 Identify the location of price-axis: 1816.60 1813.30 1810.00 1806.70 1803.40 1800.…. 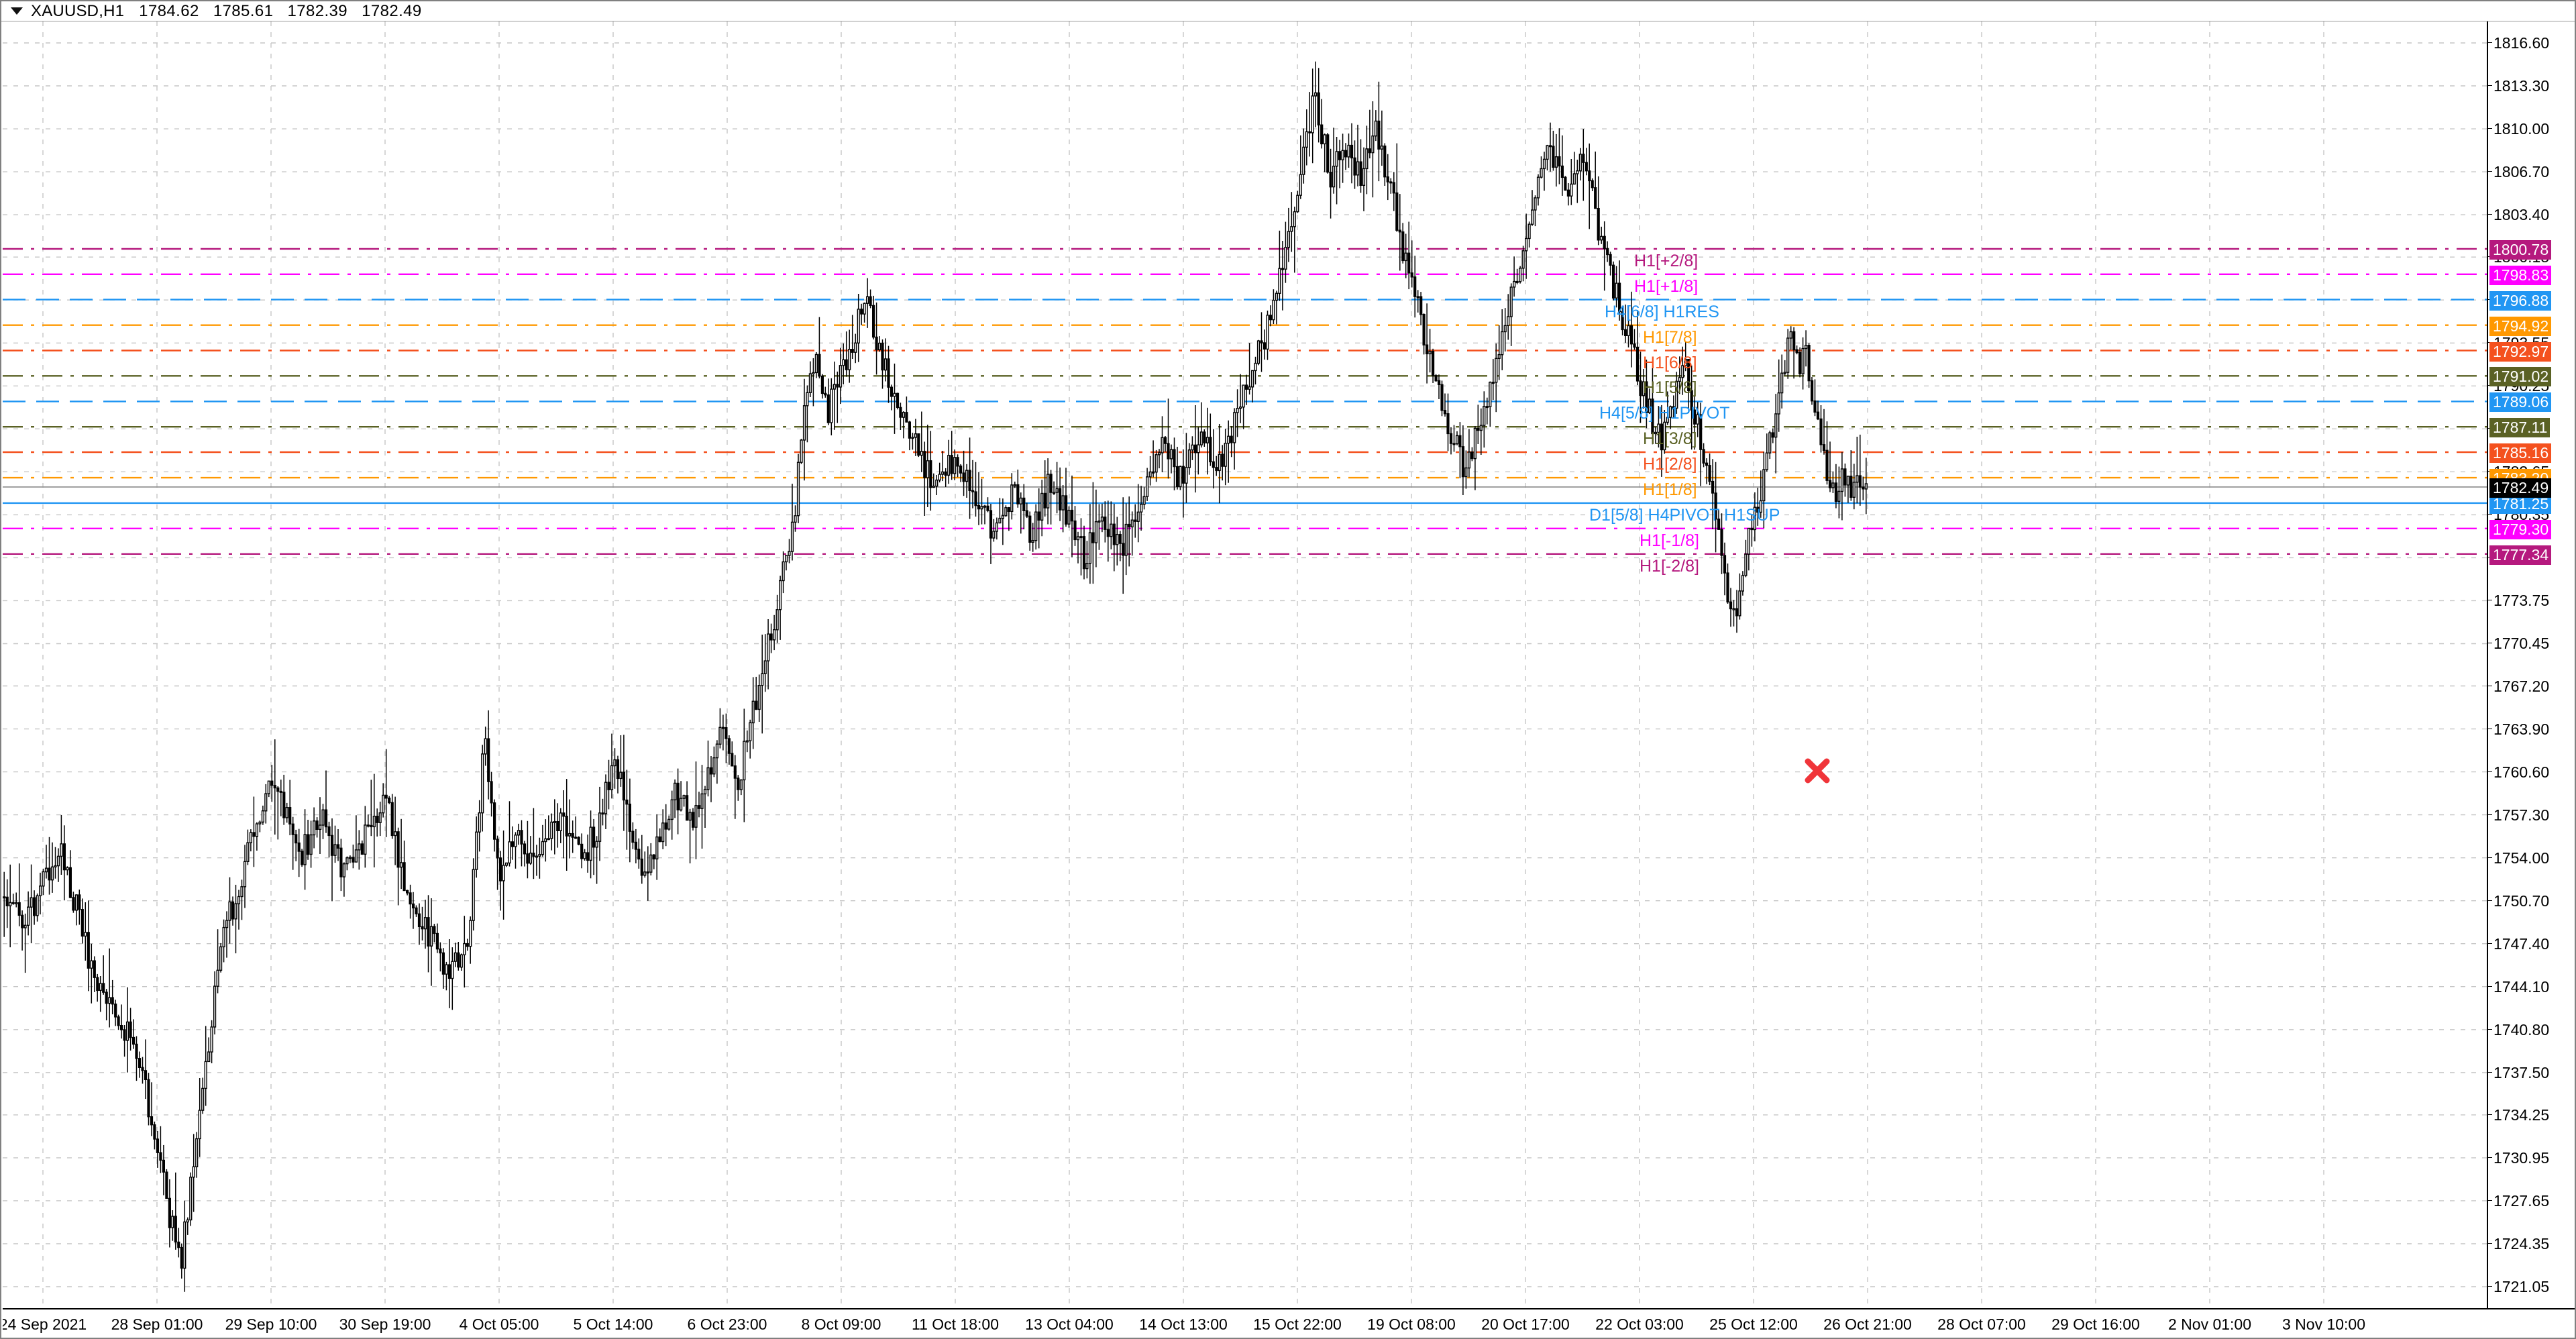
(2531, 664).